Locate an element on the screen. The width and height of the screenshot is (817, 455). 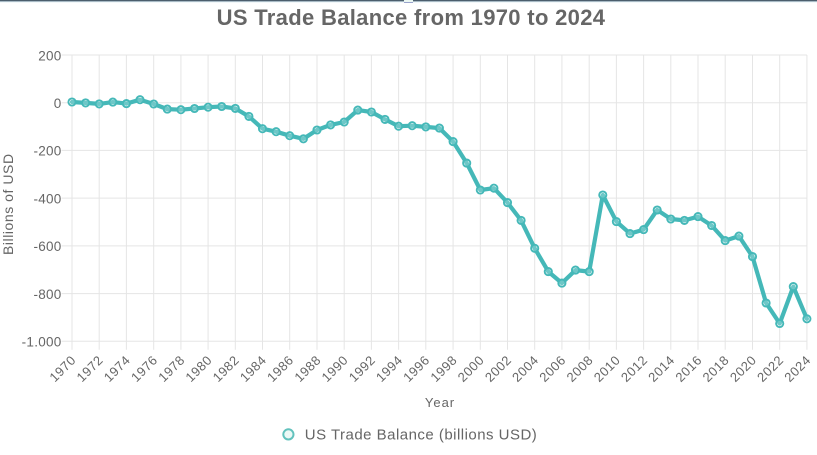
svg-text: 1994 is located at coordinates (389, 368).